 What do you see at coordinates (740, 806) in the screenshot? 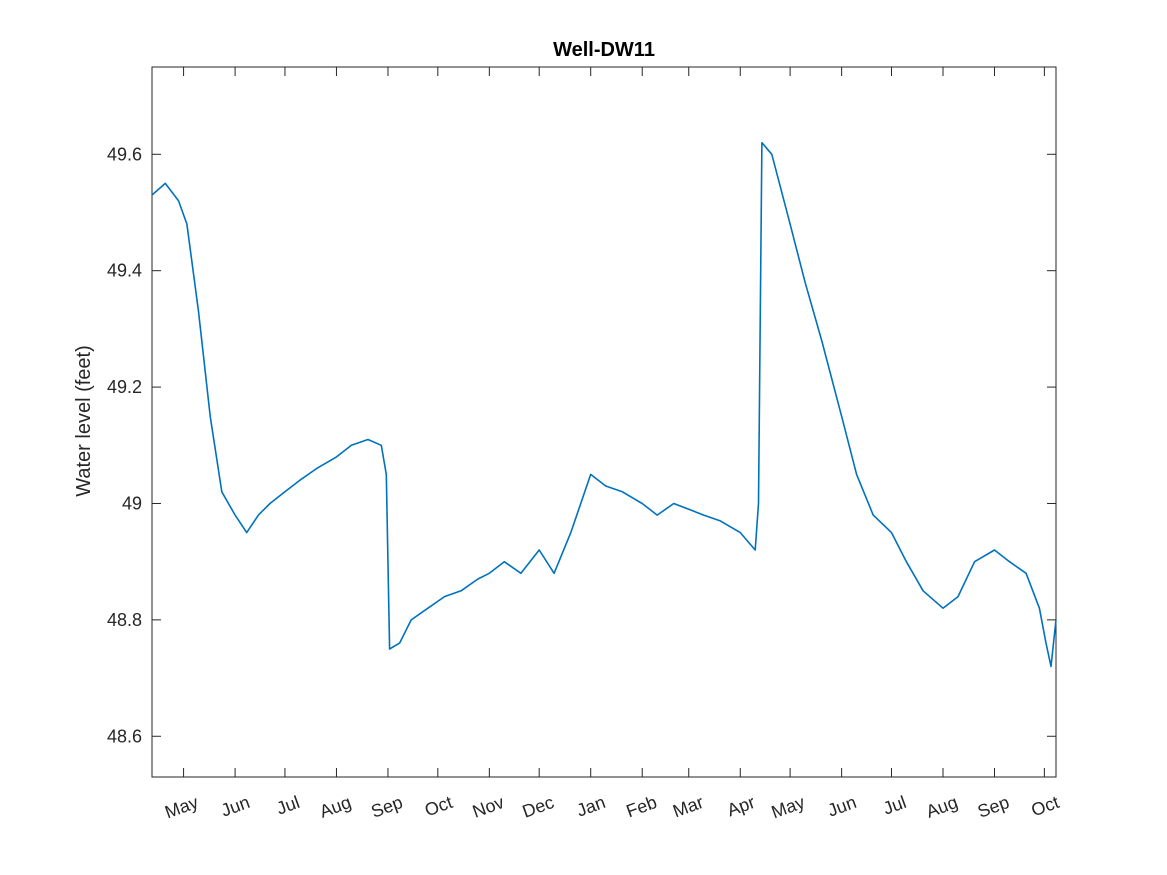
I see `x-tick-label: Apr` at bounding box center [740, 806].